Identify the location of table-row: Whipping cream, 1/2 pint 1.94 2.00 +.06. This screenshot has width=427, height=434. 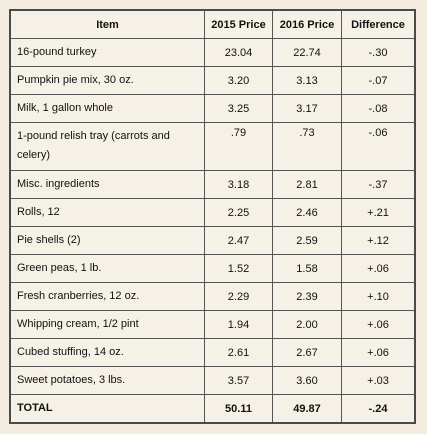
(212, 325).